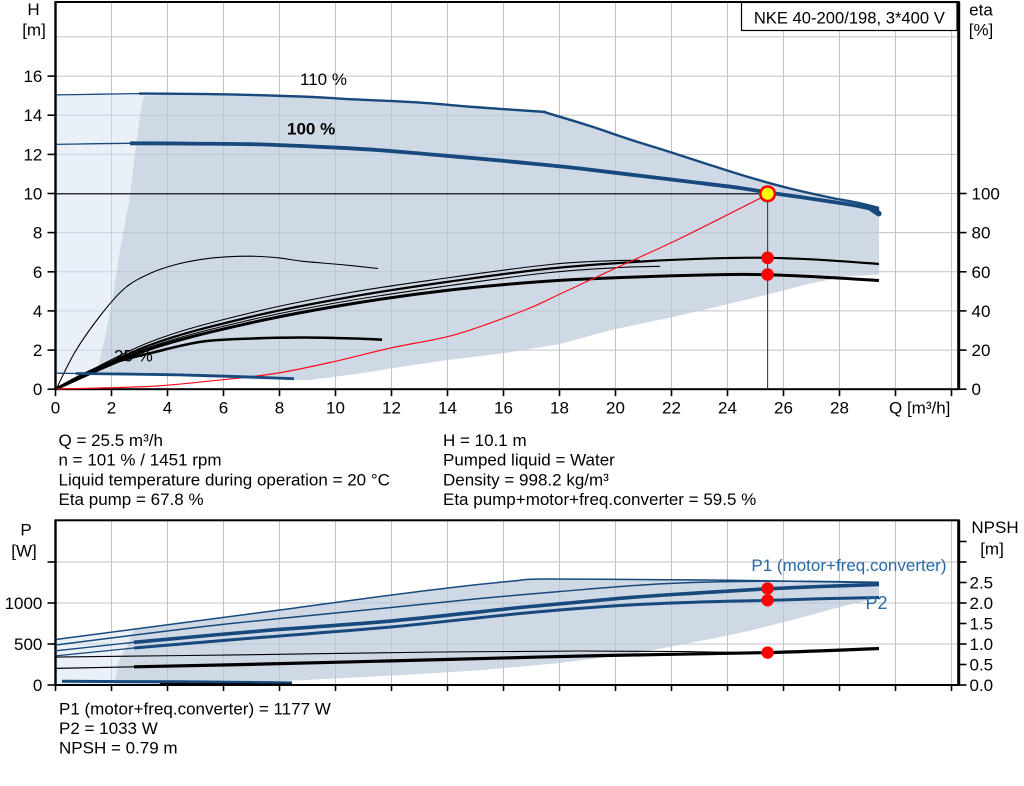  I want to click on svg-text: 80, so click(981, 233).